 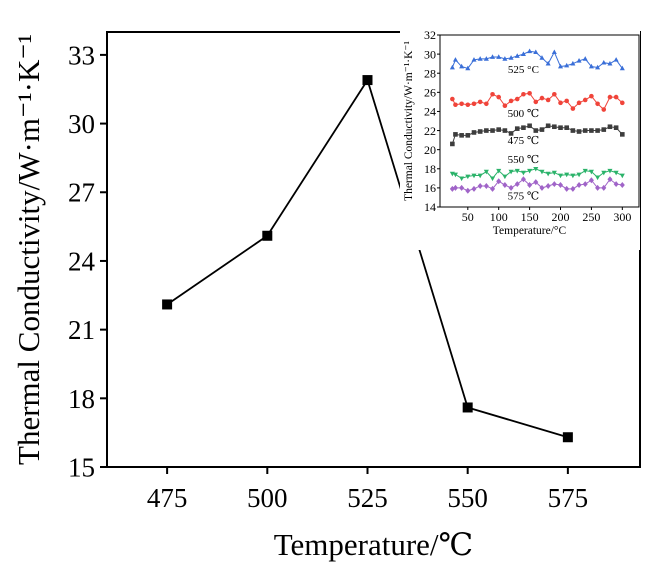 I want to click on y-tick-label: 28, so click(x=430, y=73).